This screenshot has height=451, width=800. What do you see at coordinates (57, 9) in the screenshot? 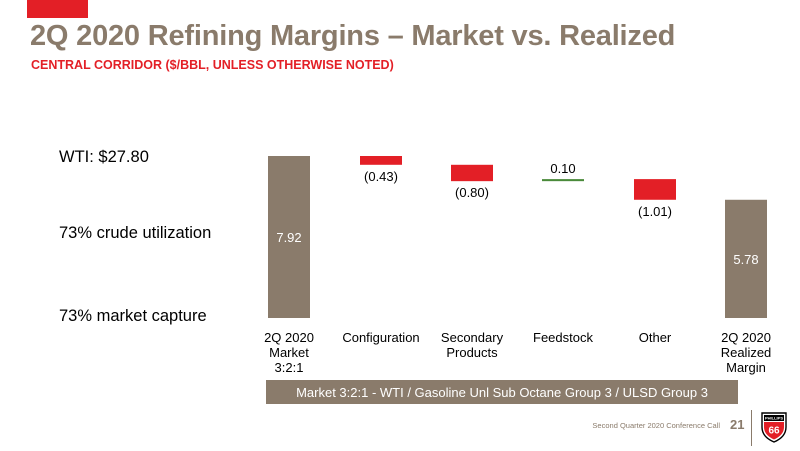
I see `brand-strip` at bounding box center [57, 9].